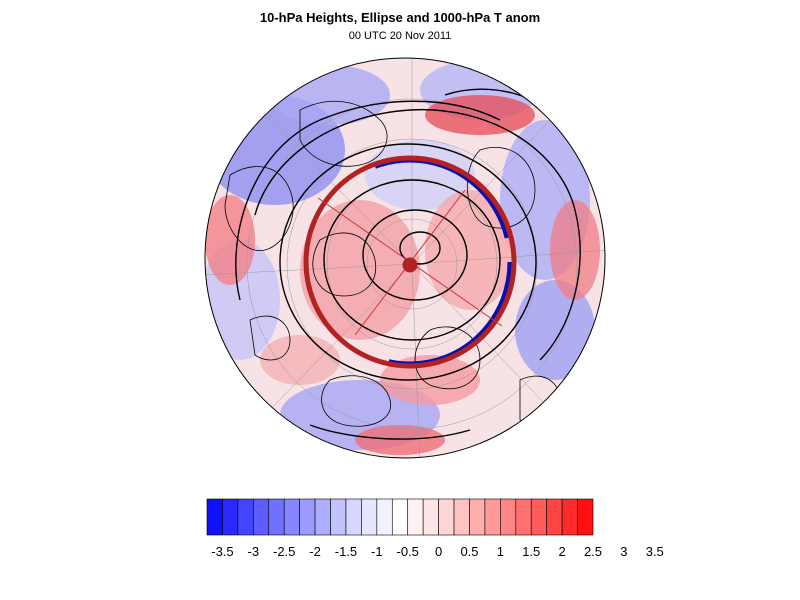  I want to click on vortex-ellipse, so click(410, 262).